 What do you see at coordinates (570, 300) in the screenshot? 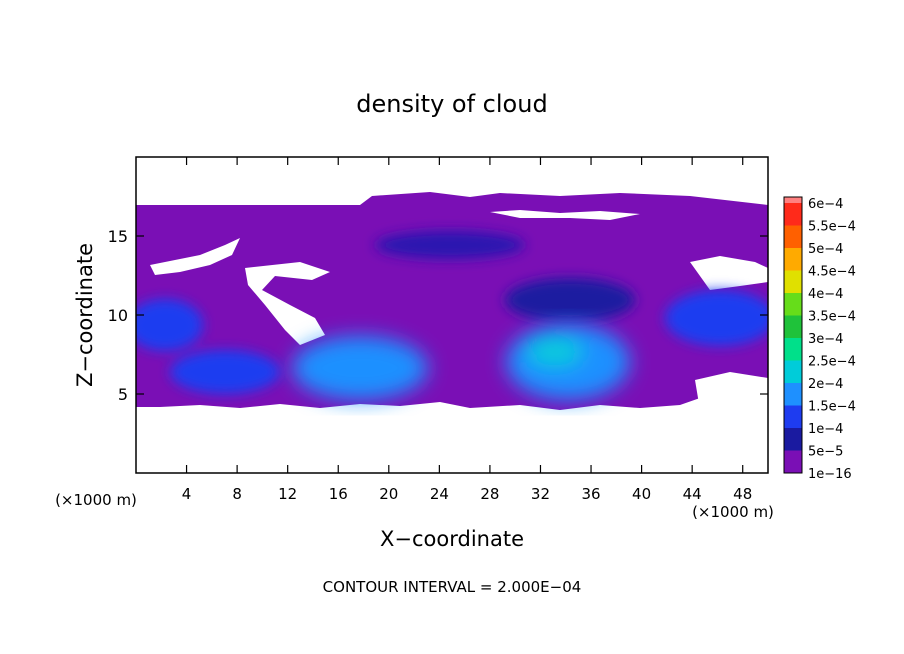
I see `dark-region-mid` at bounding box center [570, 300].